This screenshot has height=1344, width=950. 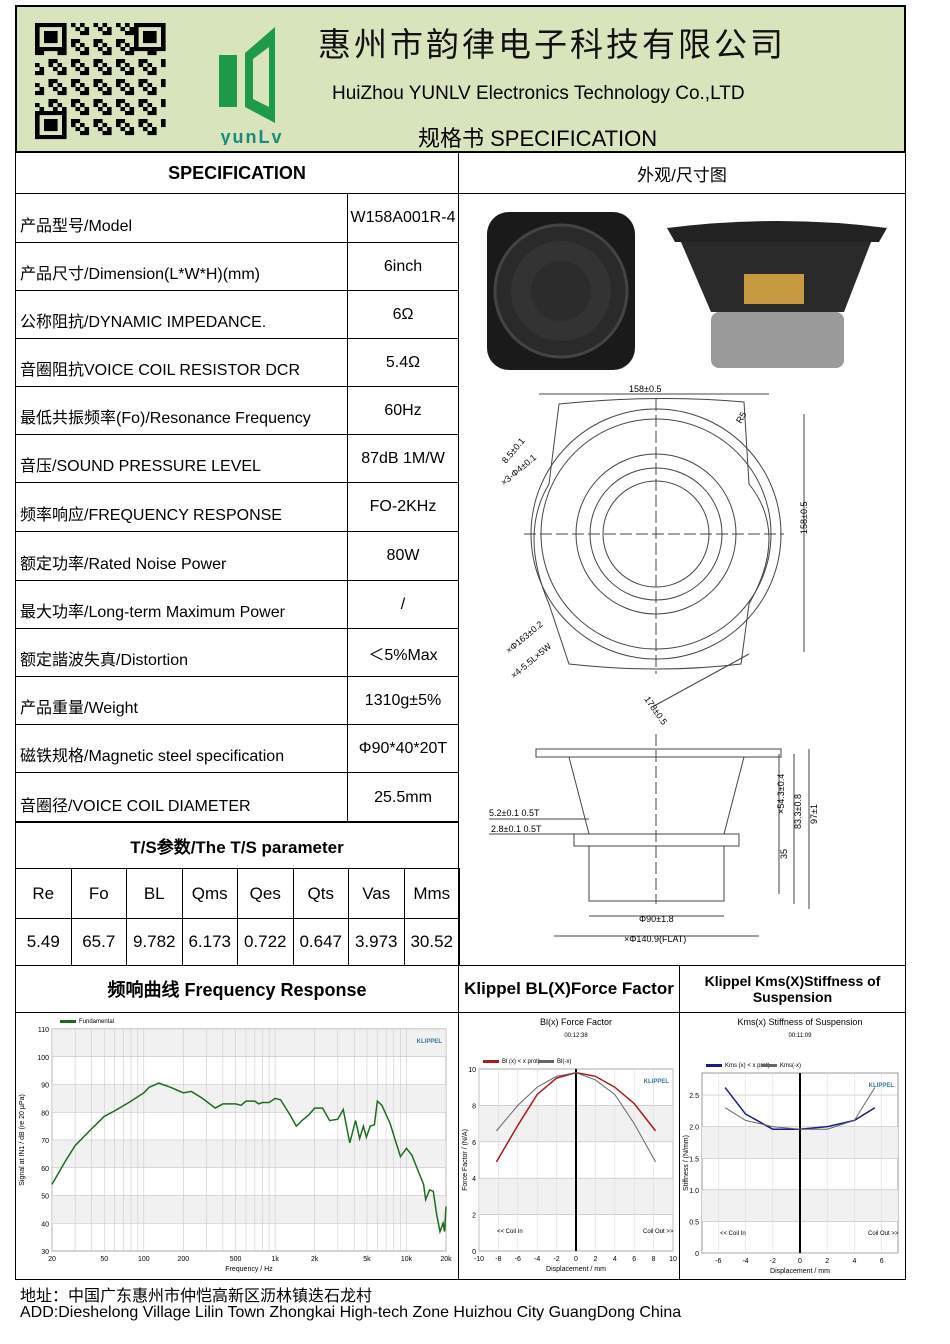 I want to click on y-axis-label: Force Factor / (N/A), so click(x=465, y=1160).